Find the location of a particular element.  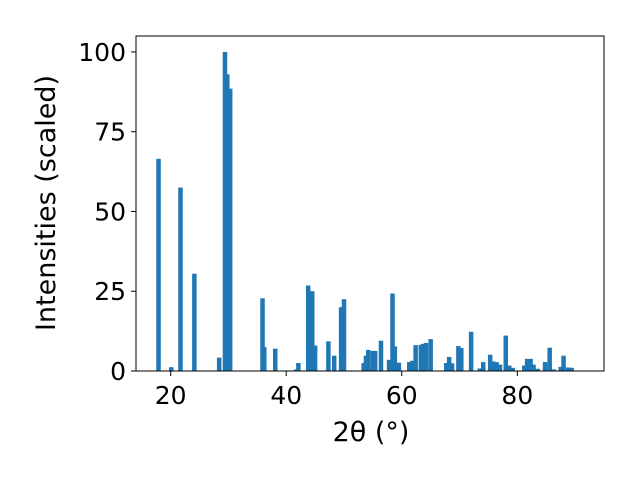

y-axis-ticks: 0 25 50 75 100 is located at coordinates (107, 212).